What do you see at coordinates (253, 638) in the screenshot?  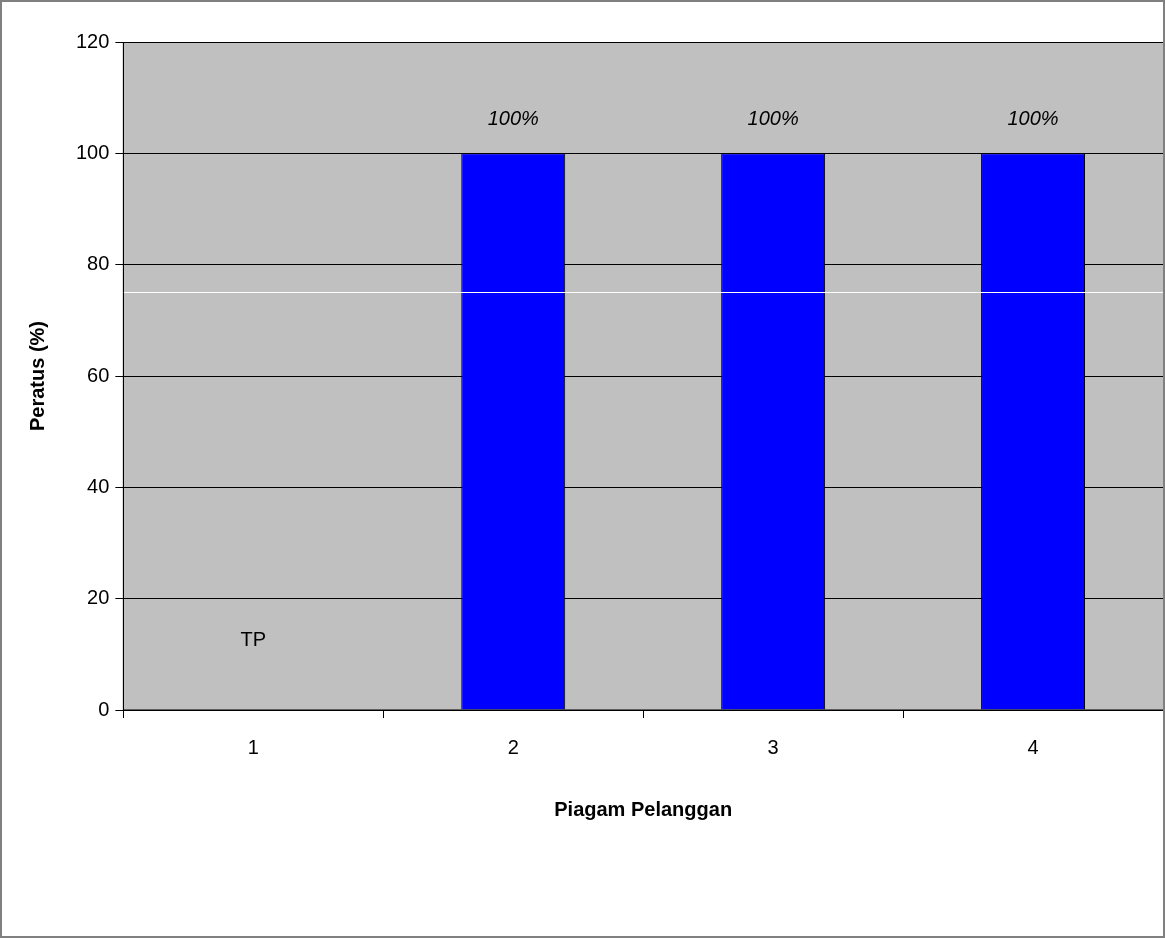 I see `text: TP` at bounding box center [253, 638].